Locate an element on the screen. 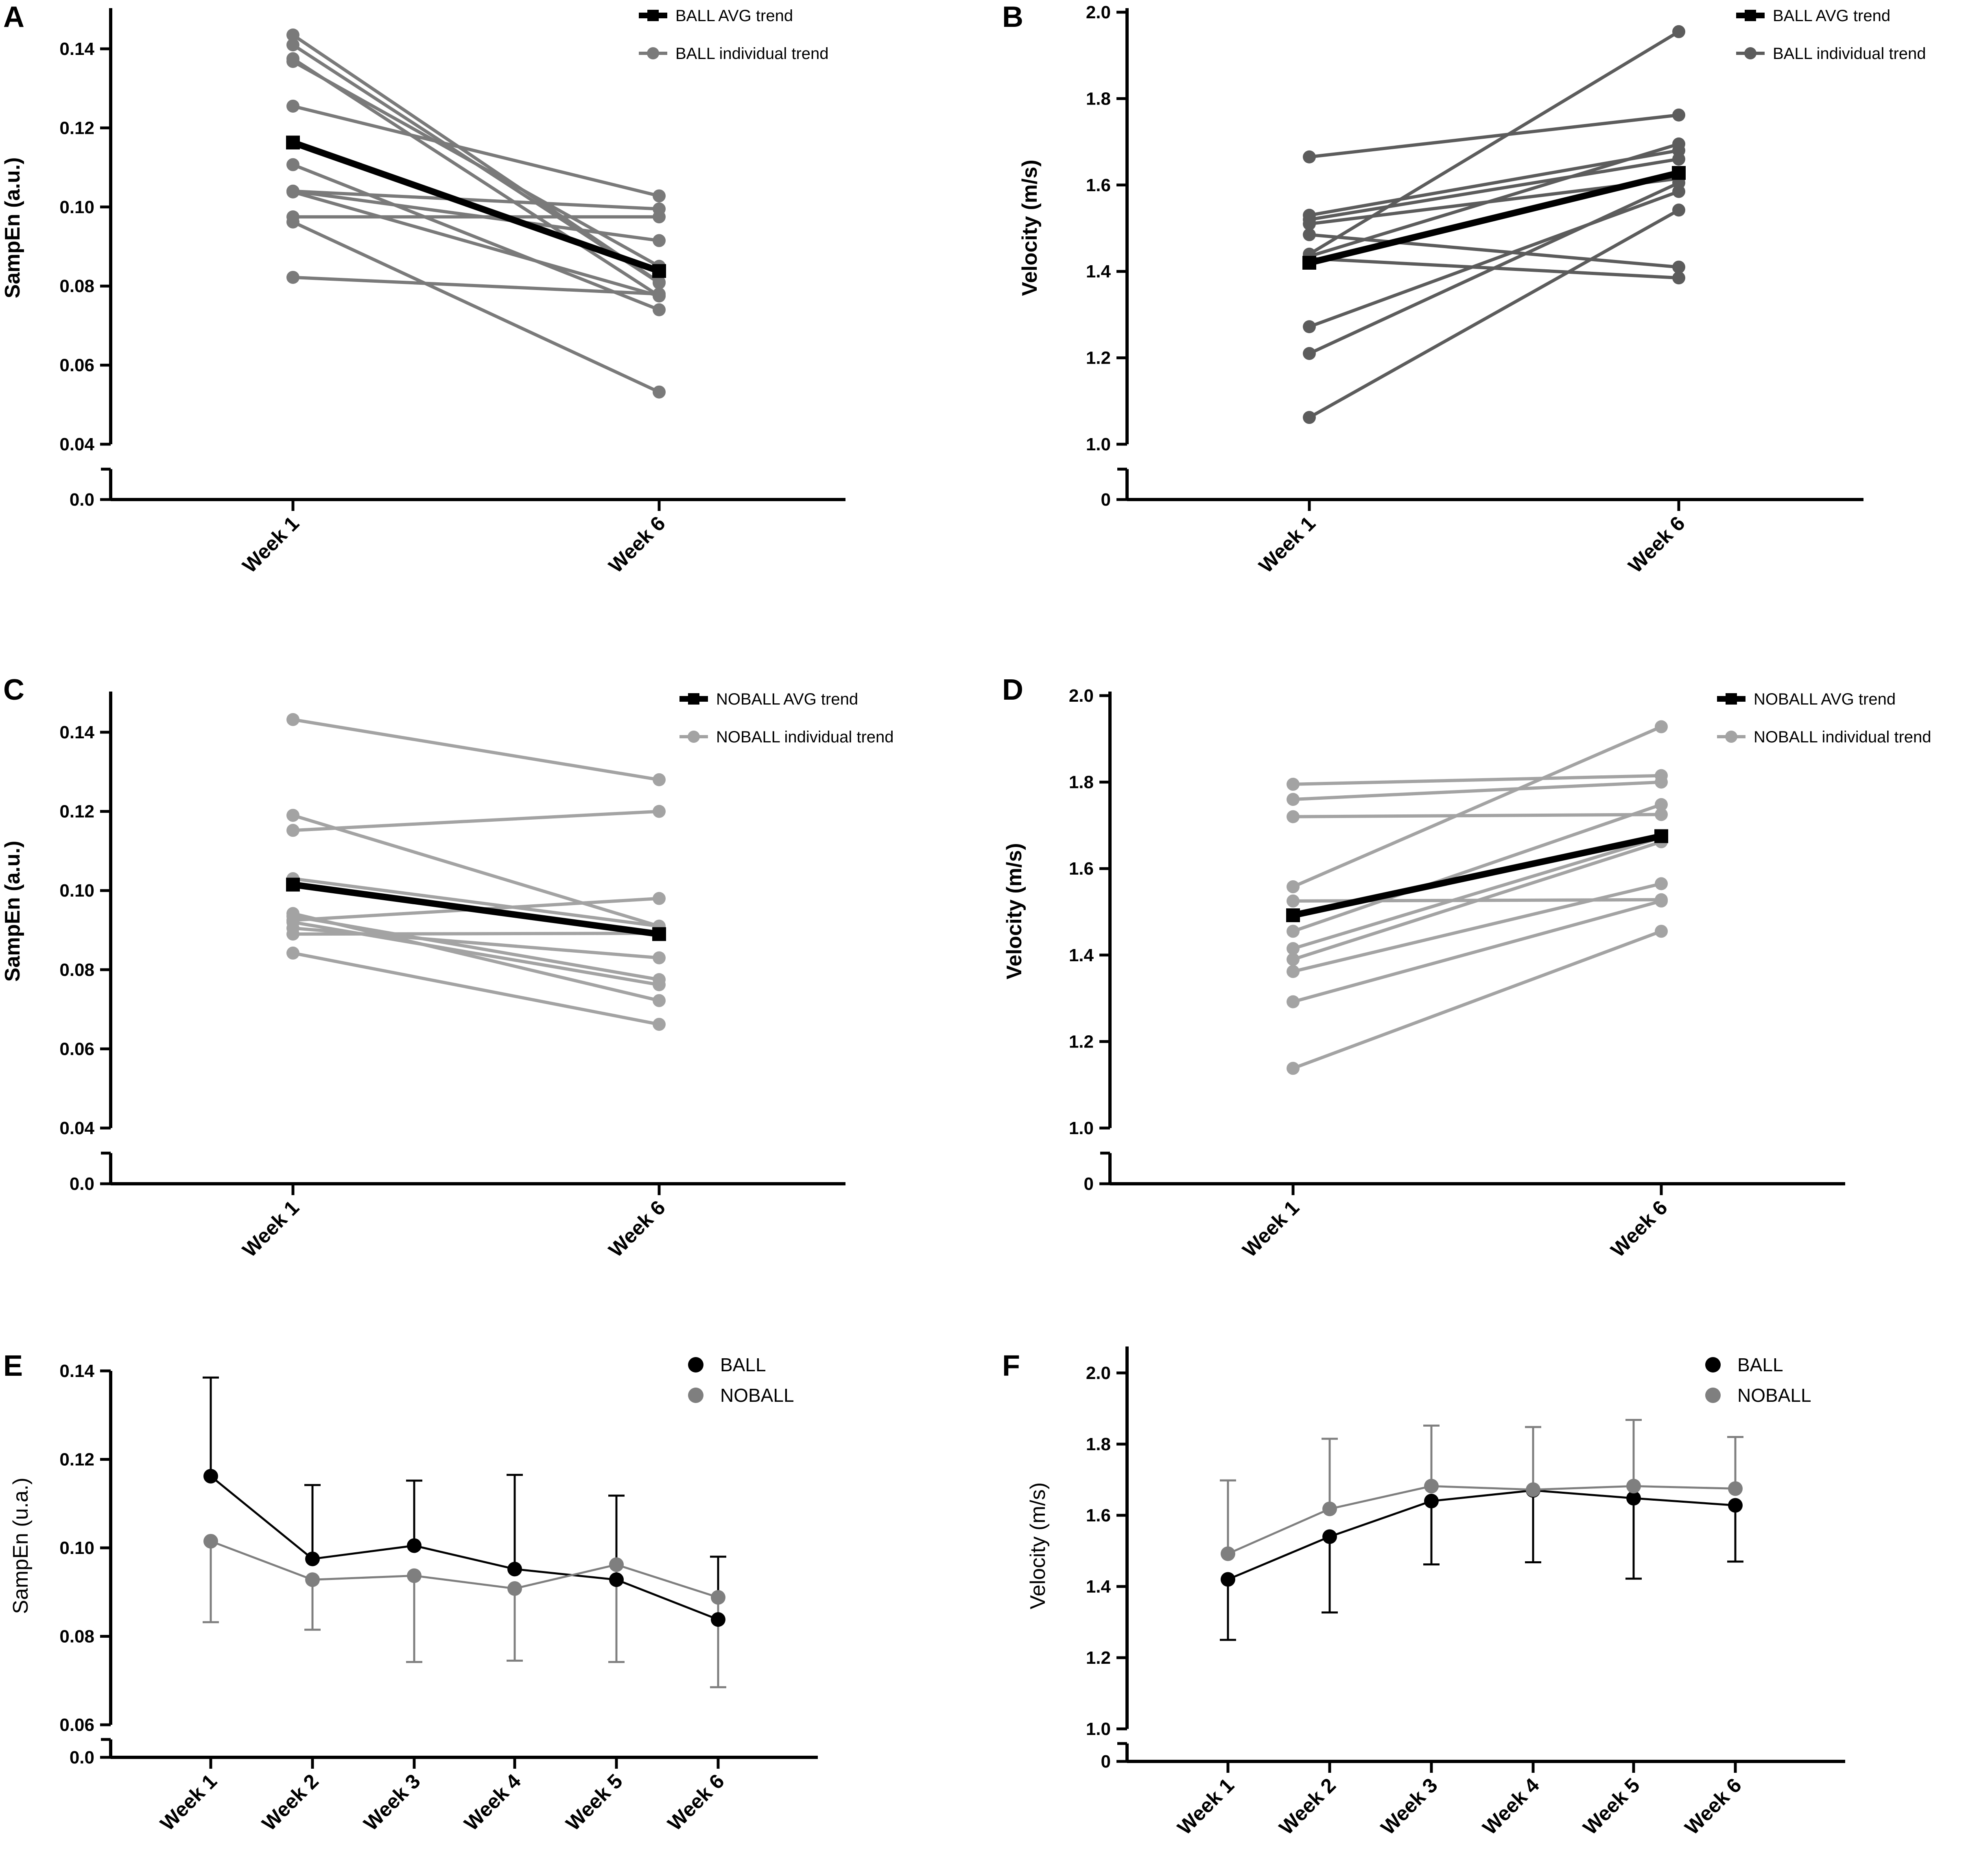  x-tick-label: Week 2 is located at coordinates (1307, 1807).